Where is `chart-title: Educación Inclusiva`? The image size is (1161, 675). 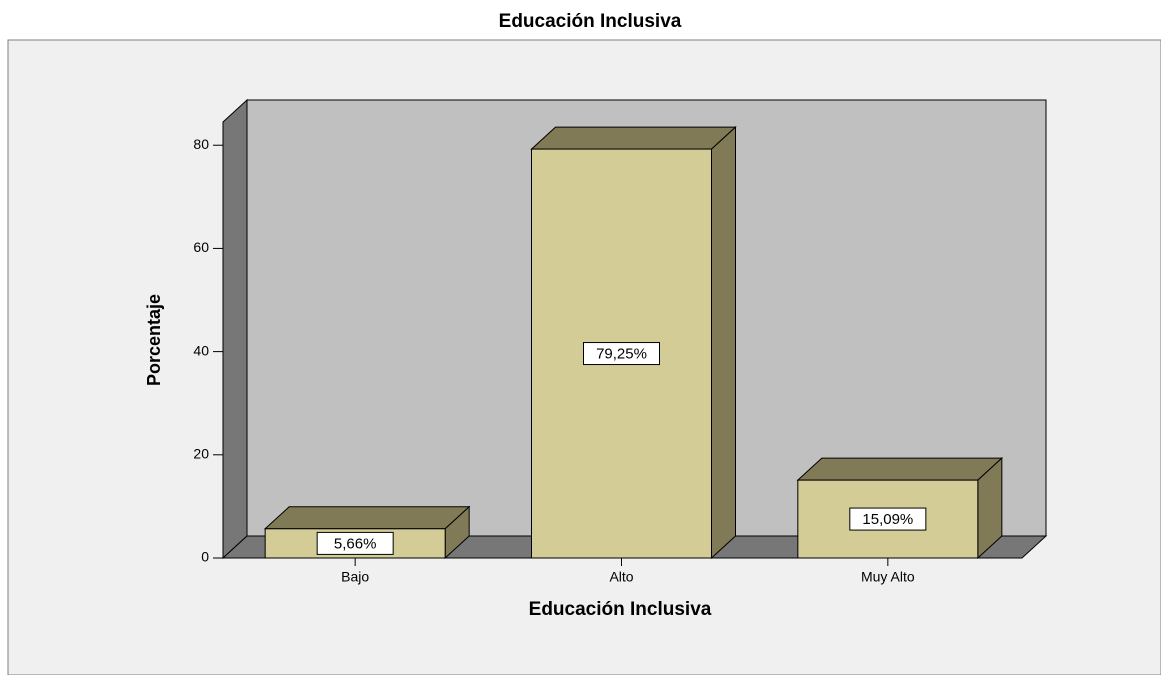 chart-title: Educación Inclusiva is located at coordinates (590, 21).